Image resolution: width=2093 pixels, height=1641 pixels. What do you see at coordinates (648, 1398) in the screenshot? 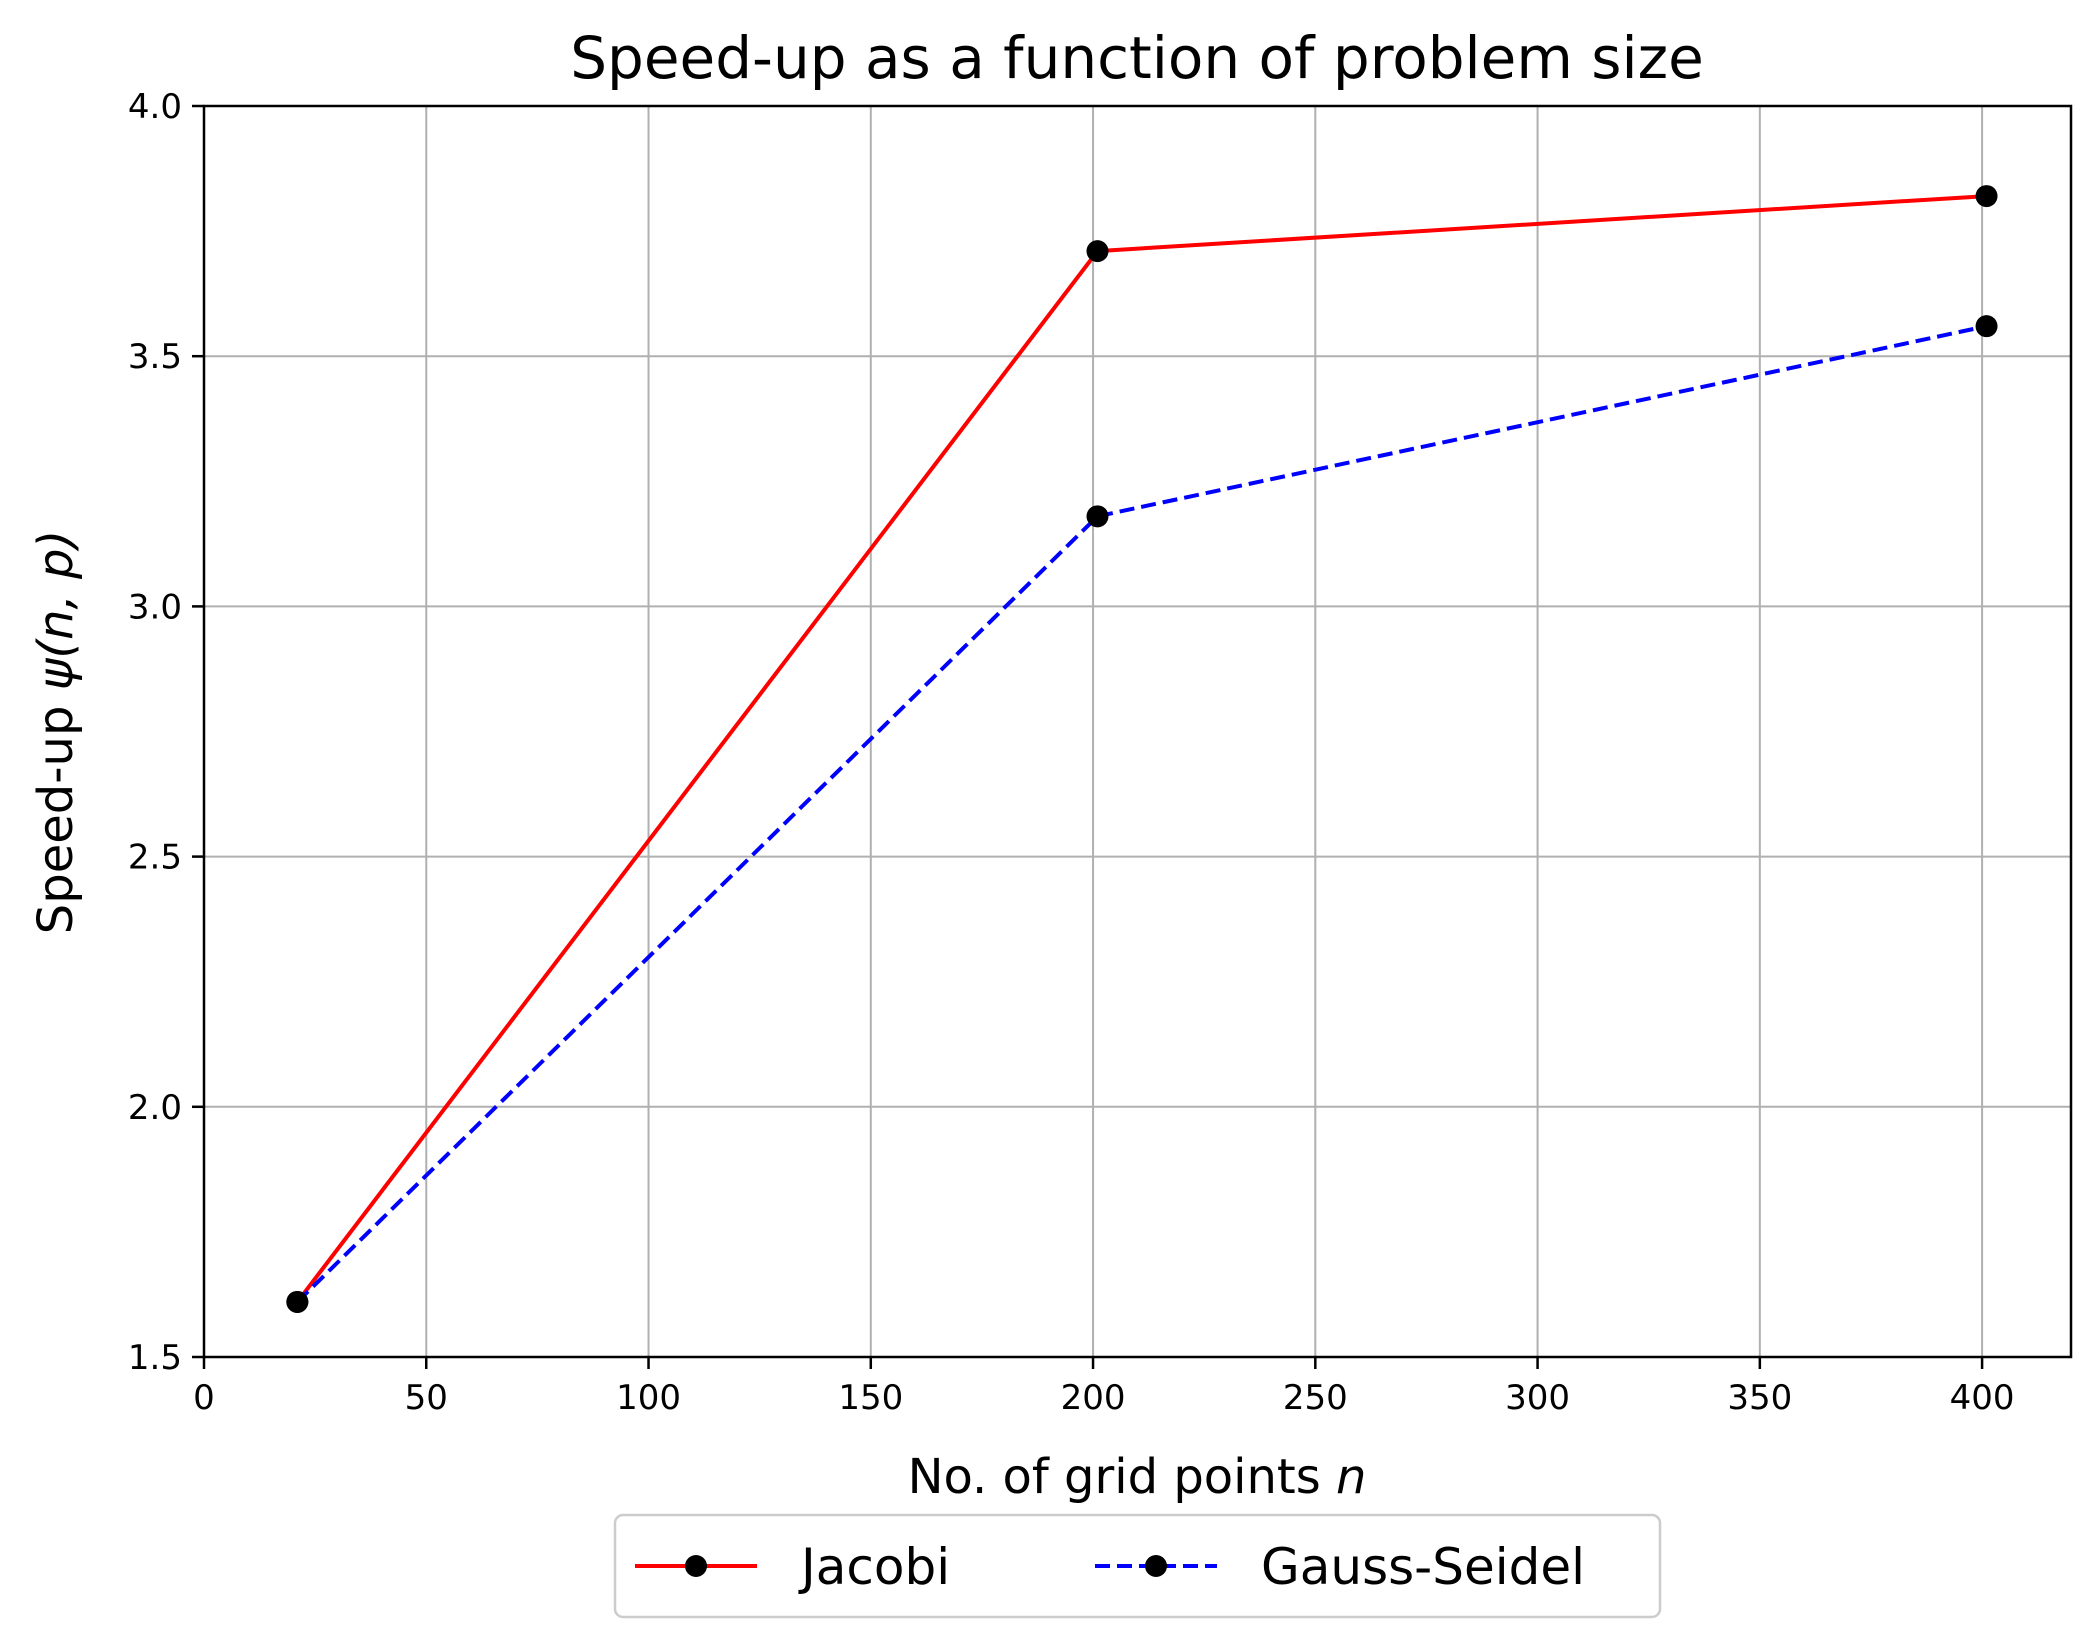
I see `x-tick-label-2: 100` at bounding box center [648, 1398].